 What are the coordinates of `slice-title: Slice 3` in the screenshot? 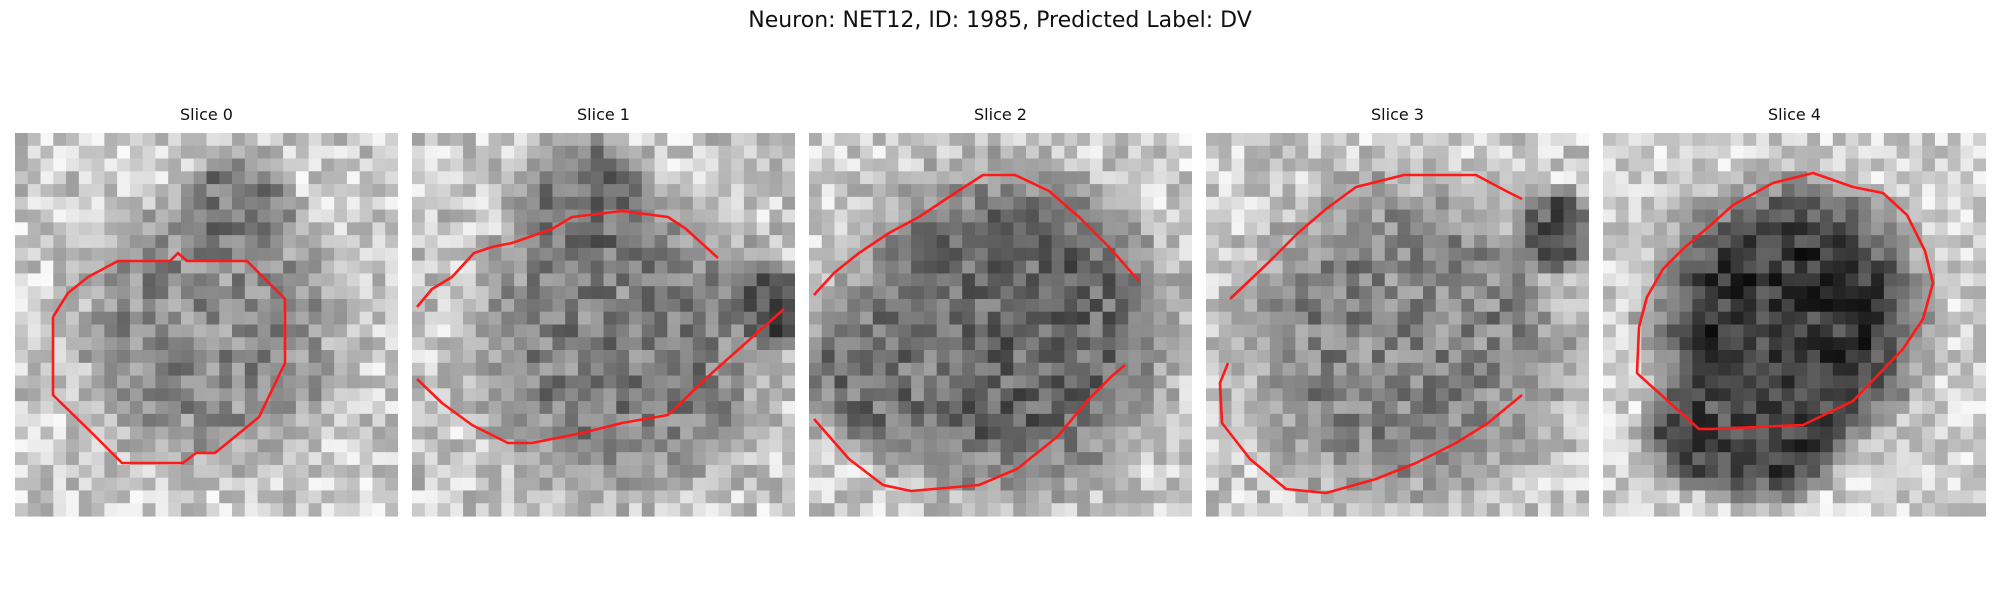 It's located at (1397, 114).